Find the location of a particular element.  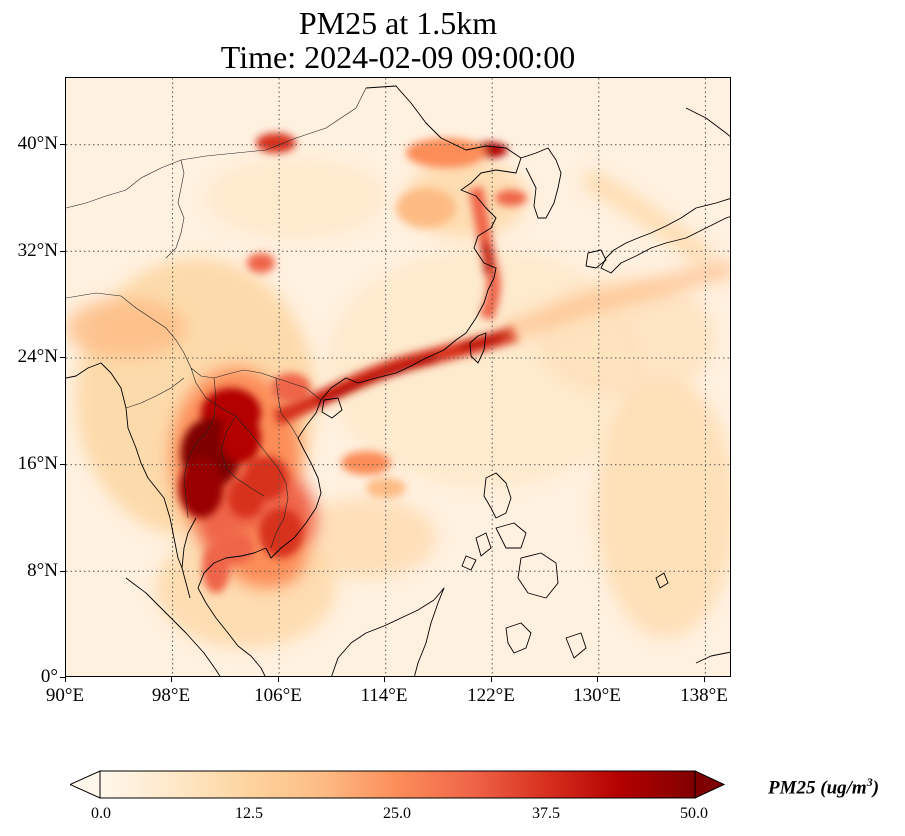

lon-tick-label: 98°E is located at coordinates (171, 695).